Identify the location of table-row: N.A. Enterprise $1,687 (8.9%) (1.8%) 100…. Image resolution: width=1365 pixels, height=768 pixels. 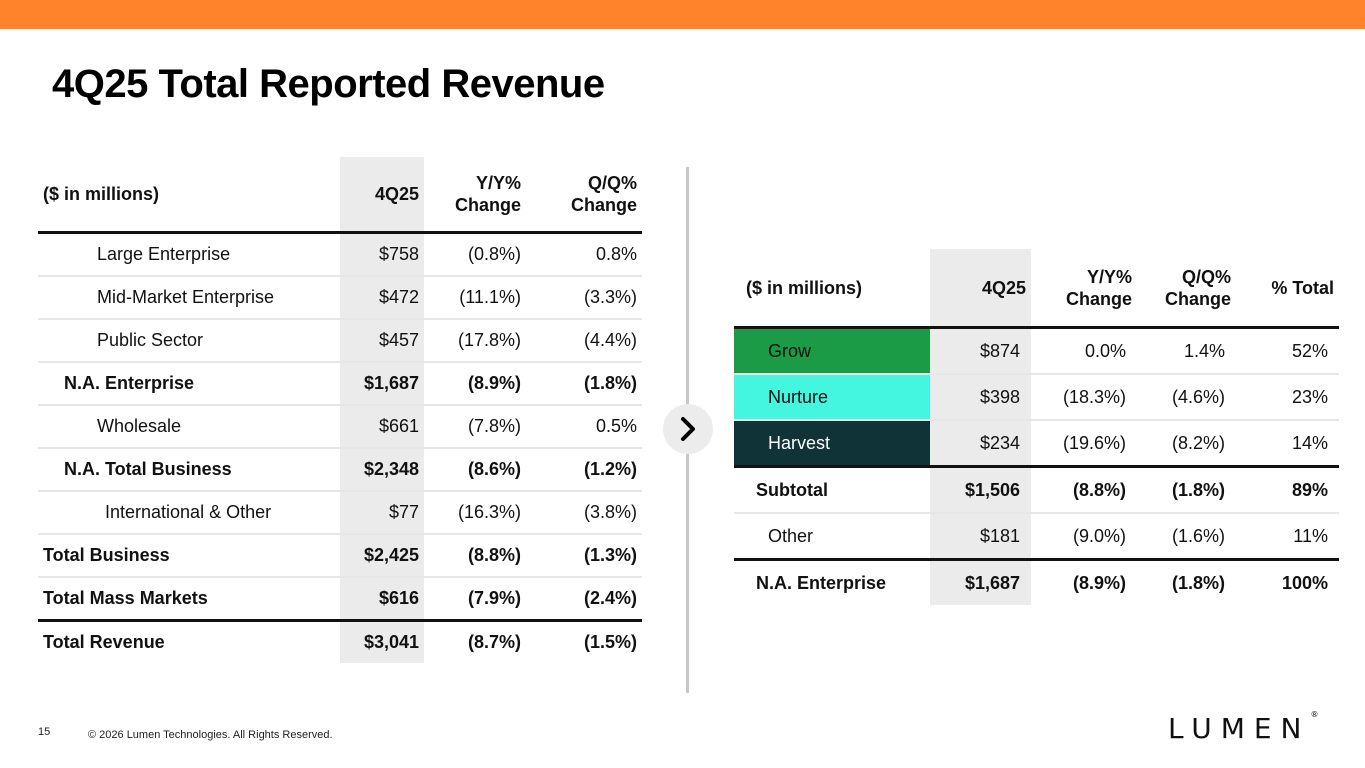
(1036, 582).